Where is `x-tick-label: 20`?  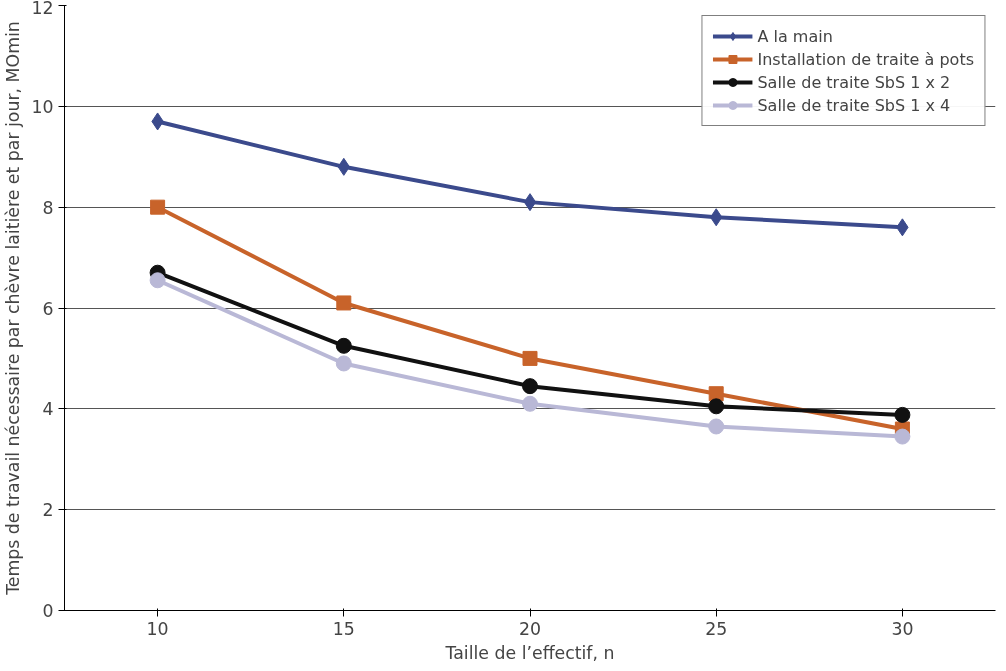 x-tick-label: 20 is located at coordinates (530, 628).